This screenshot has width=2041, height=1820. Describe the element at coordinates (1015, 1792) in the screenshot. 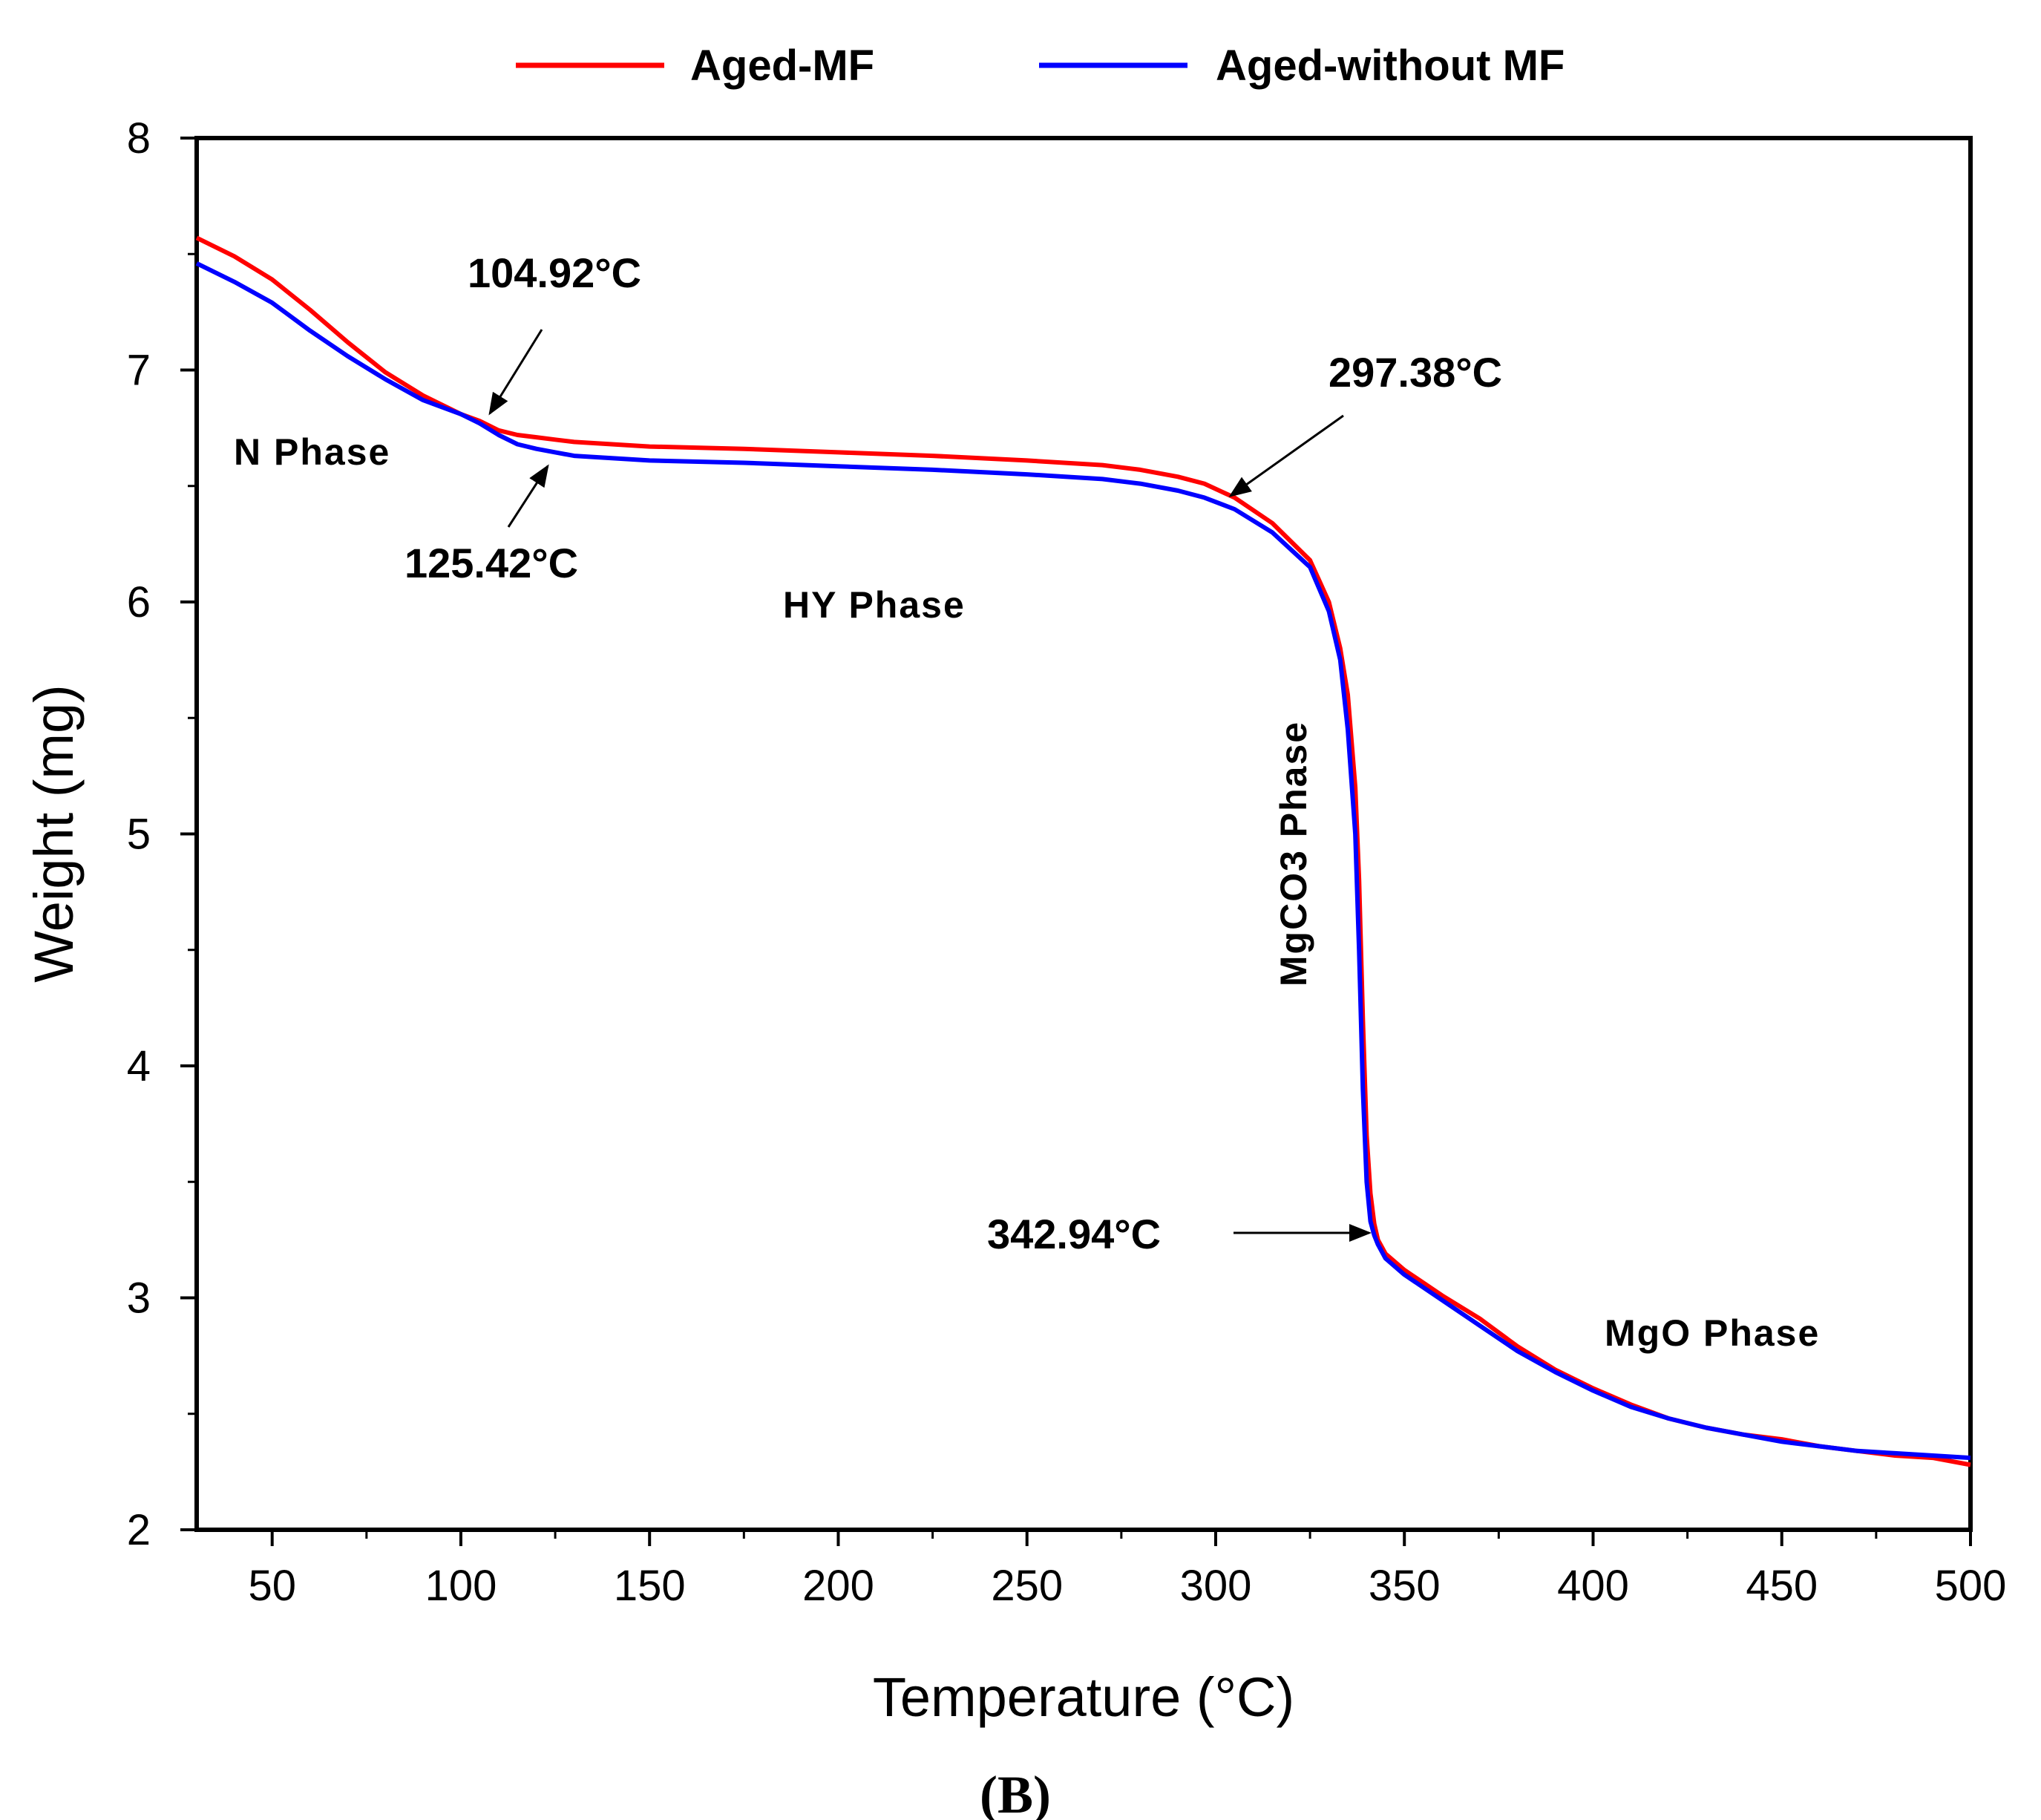

I see `panel-label: (B)` at that location.